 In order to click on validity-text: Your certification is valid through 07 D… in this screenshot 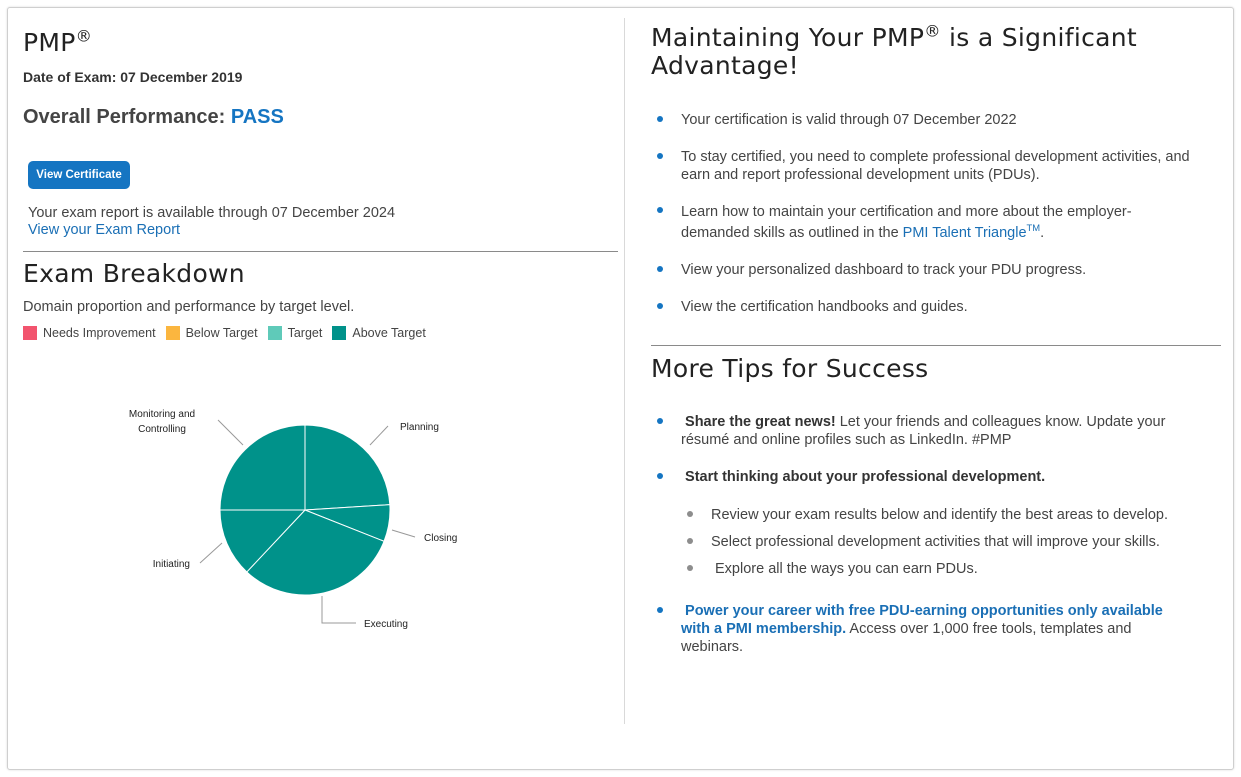, I will do `click(849, 120)`.